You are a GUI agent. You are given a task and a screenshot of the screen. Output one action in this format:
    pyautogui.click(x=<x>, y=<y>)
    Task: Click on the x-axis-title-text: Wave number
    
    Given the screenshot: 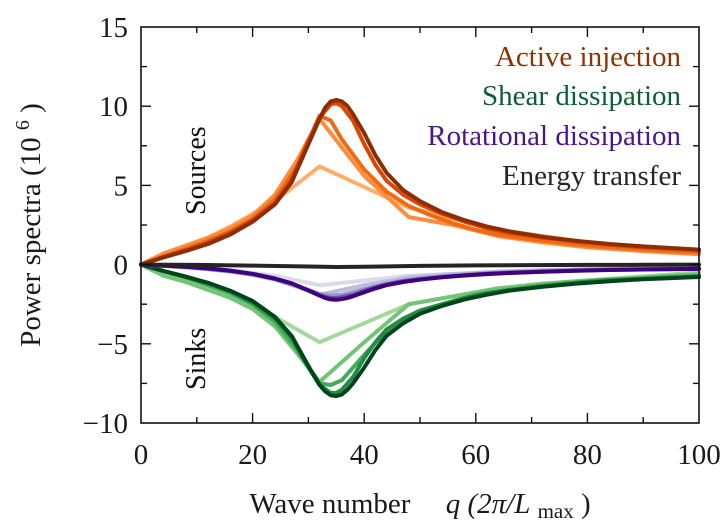 What is the action you would take?
    pyautogui.click(x=329, y=504)
    